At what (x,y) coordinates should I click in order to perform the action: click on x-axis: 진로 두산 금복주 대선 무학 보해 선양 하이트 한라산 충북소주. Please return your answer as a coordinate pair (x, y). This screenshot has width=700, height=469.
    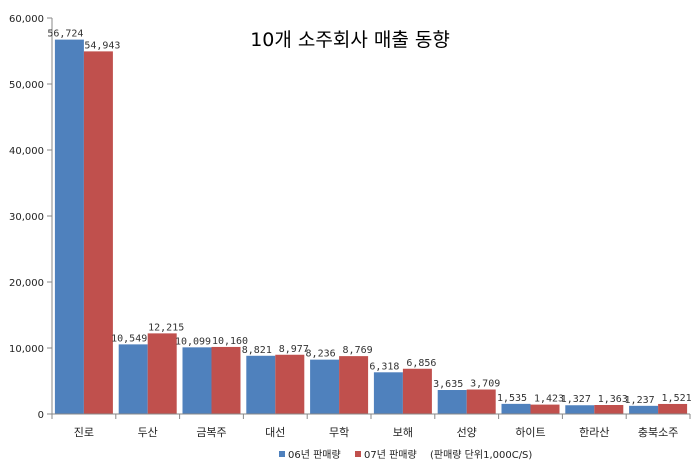
    Looking at the image, I should click on (371, 426).